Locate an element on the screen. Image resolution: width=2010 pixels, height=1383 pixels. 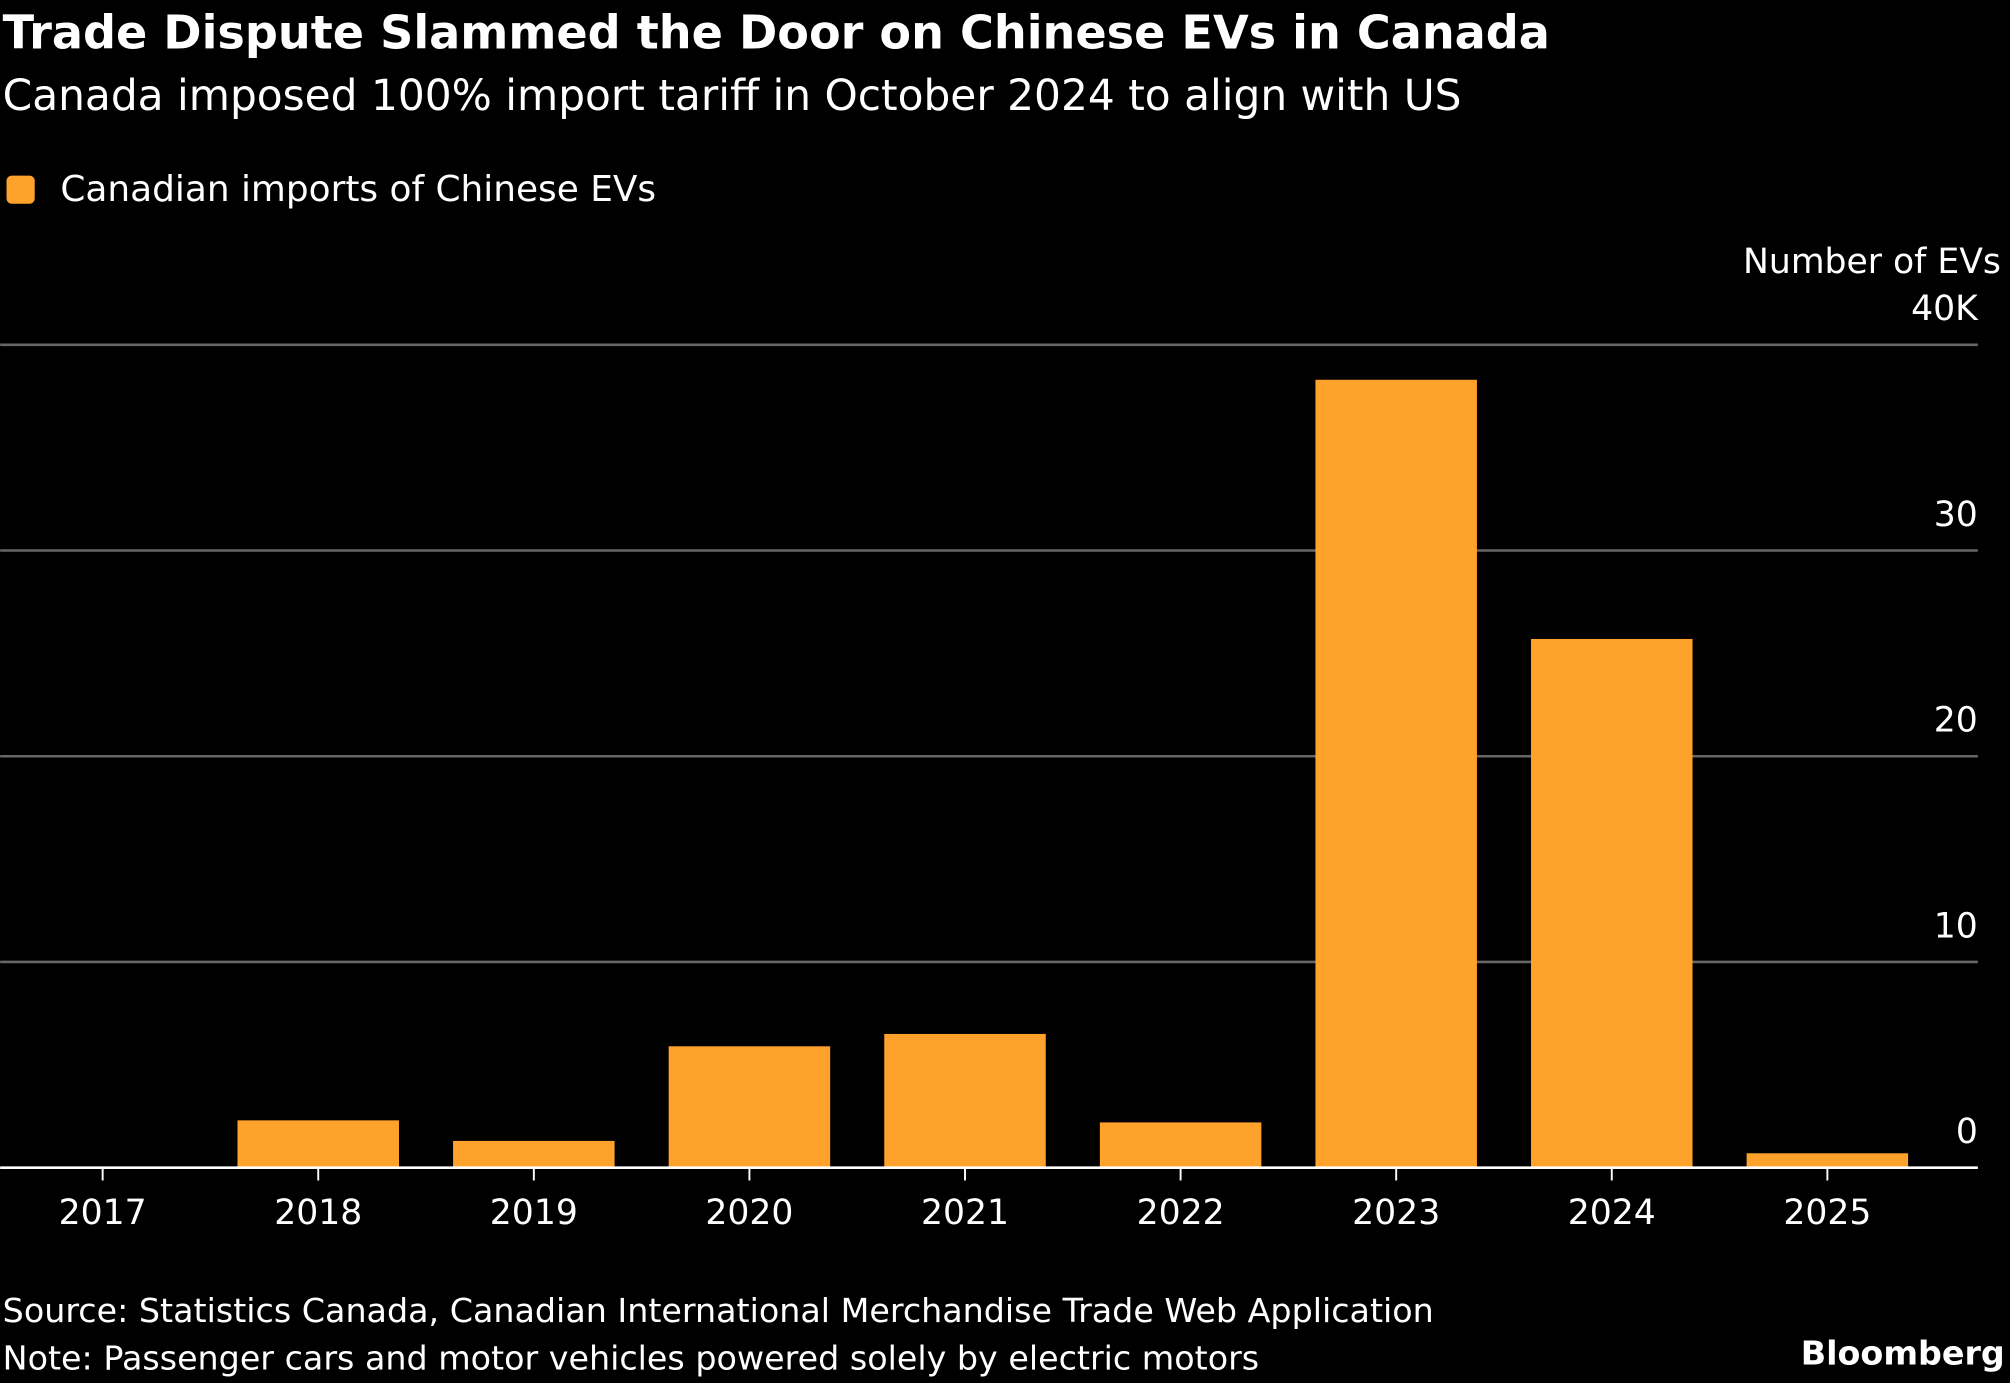
brand: Bloomberg is located at coordinates (1903, 1352).